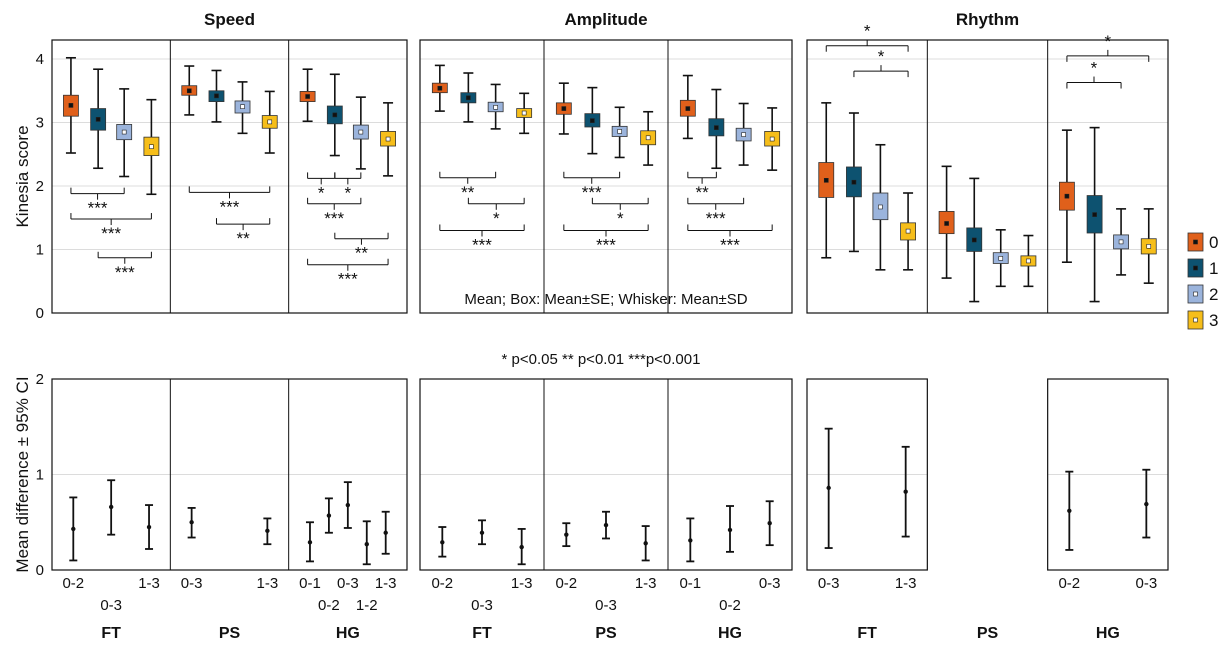 Image resolution: width=1226 pixels, height=646 pixels. Describe the element at coordinates (40, 250) in the screenshot. I see `top-y-tick-label: 1` at that location.